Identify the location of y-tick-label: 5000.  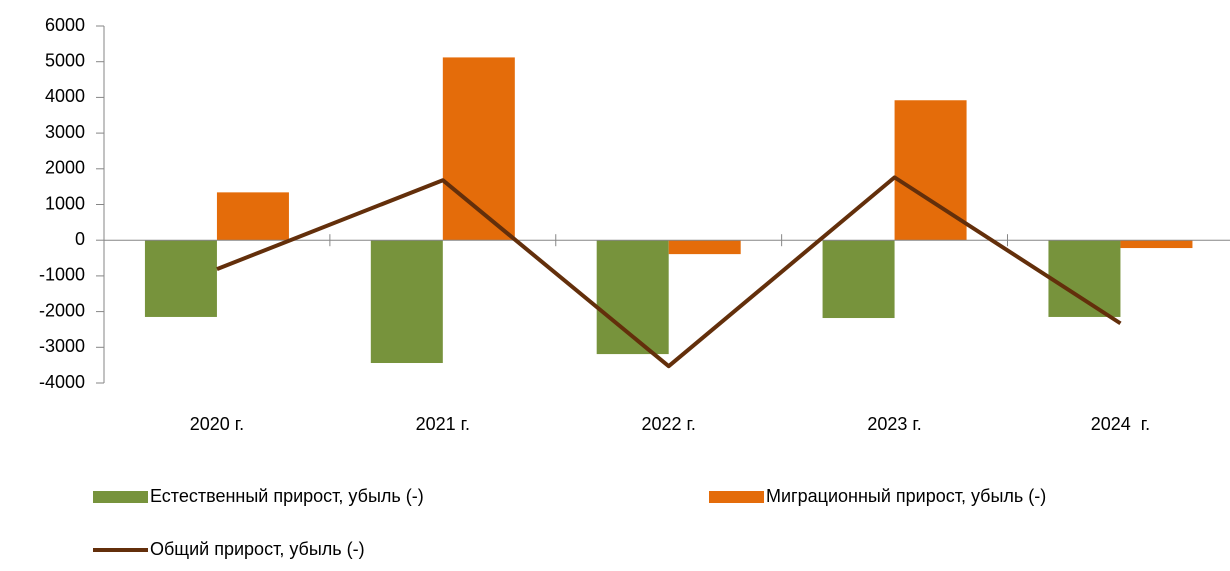
(65, 60).